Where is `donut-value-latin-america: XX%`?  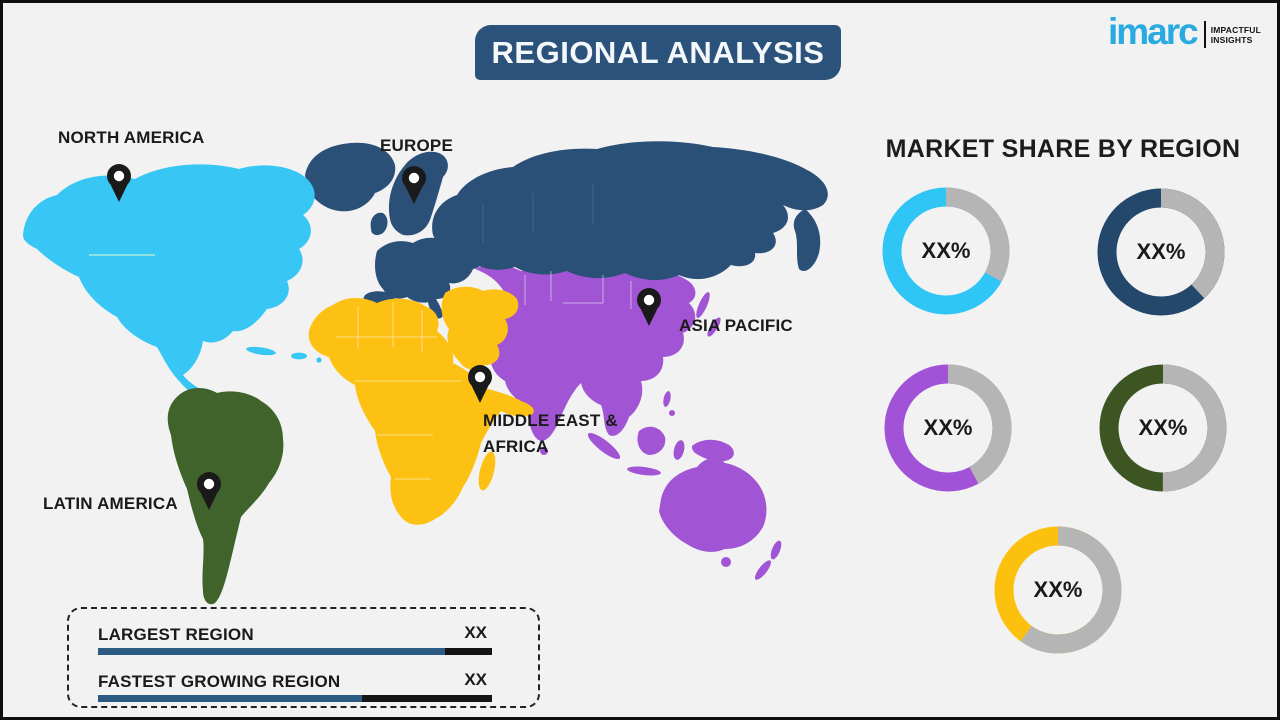
donut-value-latin-america: XX% is located at coordinates (1163, 427).